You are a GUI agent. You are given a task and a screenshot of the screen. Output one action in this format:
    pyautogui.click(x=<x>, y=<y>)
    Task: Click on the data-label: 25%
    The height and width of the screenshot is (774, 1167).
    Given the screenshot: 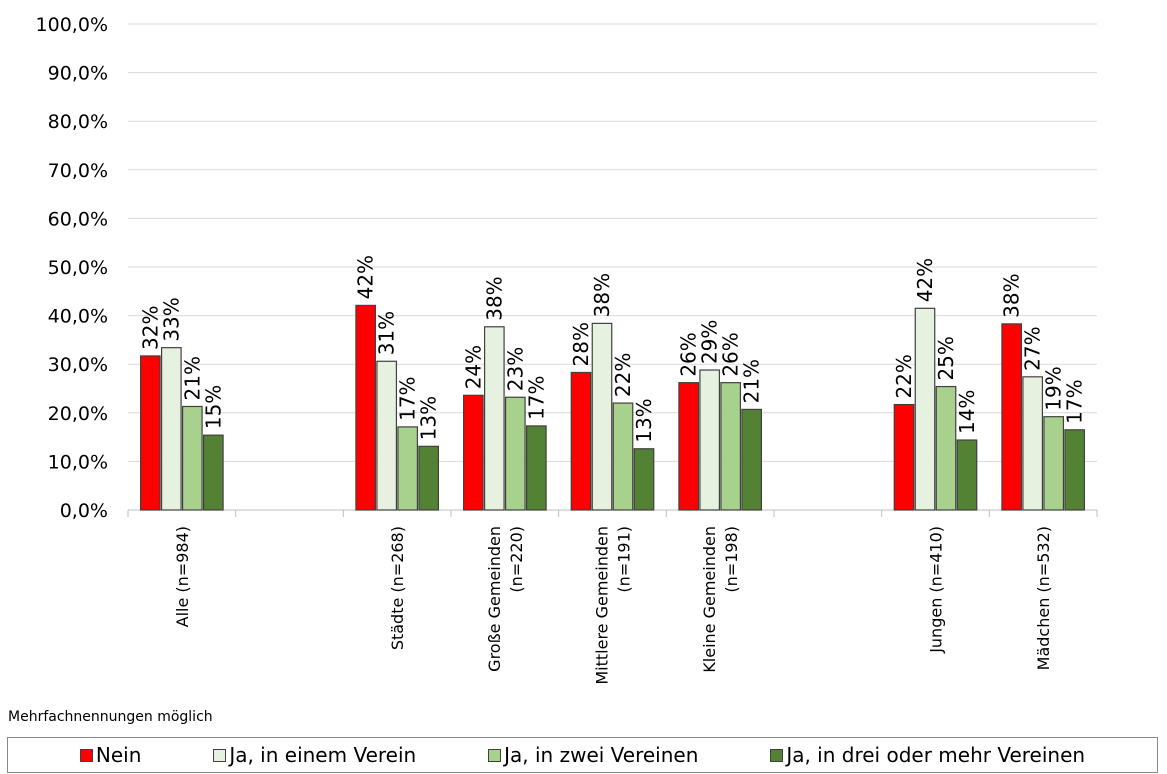 What is the action you would take?
    pyautogui.click(x=946, y=358)
    